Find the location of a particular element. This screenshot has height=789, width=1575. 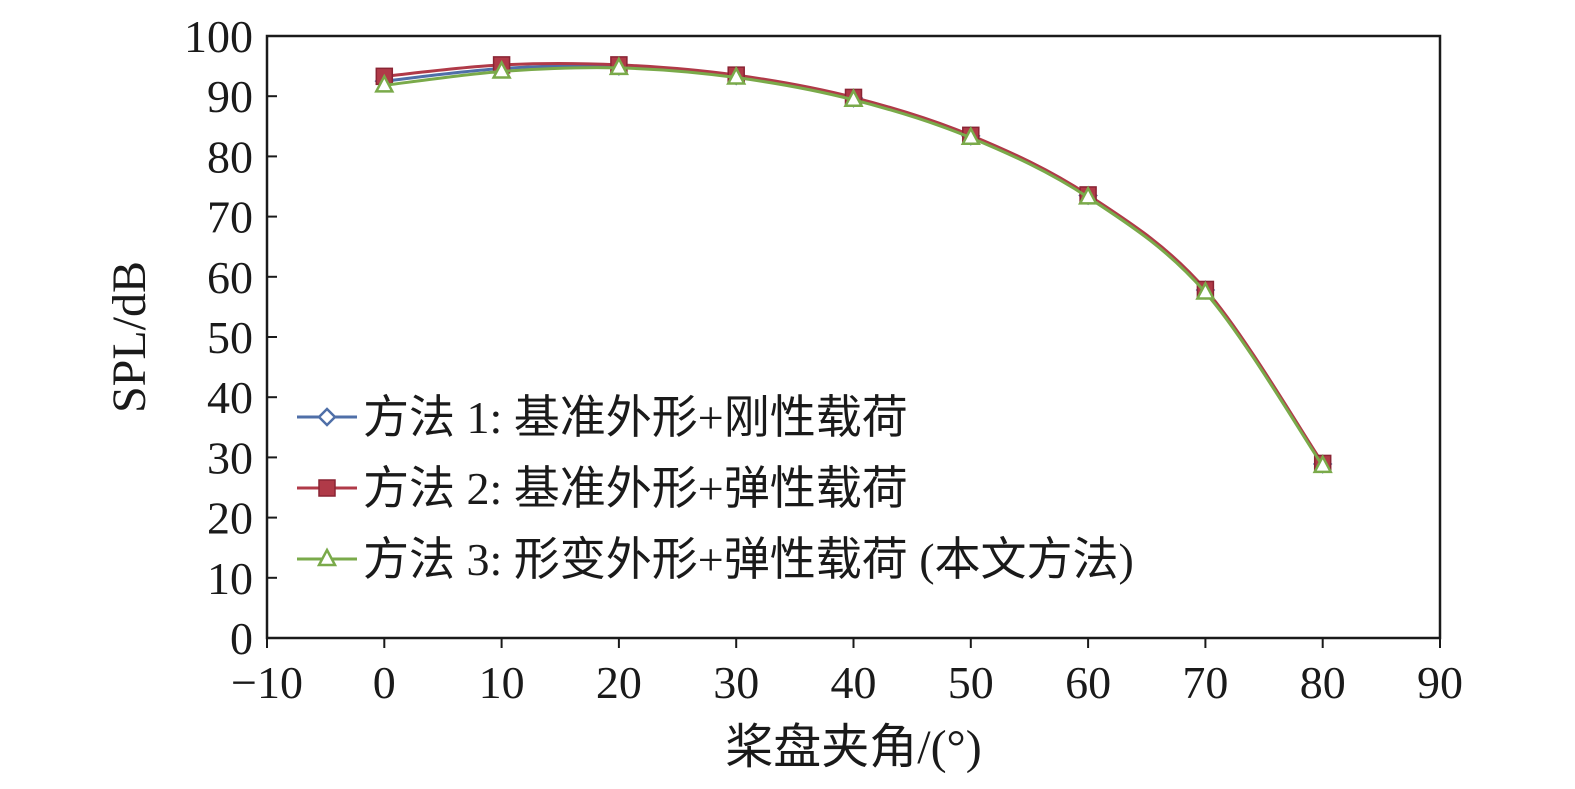

y-tick-label: 80 is located at coordinates (230, 156).